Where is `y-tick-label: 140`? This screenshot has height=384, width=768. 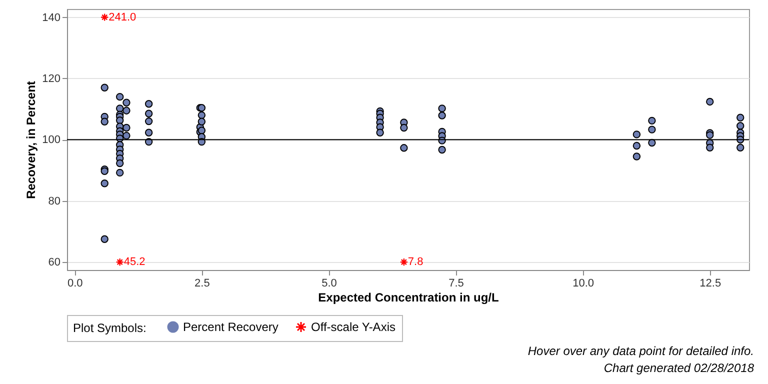
y-tick-label: 140 is located at coordinates (51, 18).